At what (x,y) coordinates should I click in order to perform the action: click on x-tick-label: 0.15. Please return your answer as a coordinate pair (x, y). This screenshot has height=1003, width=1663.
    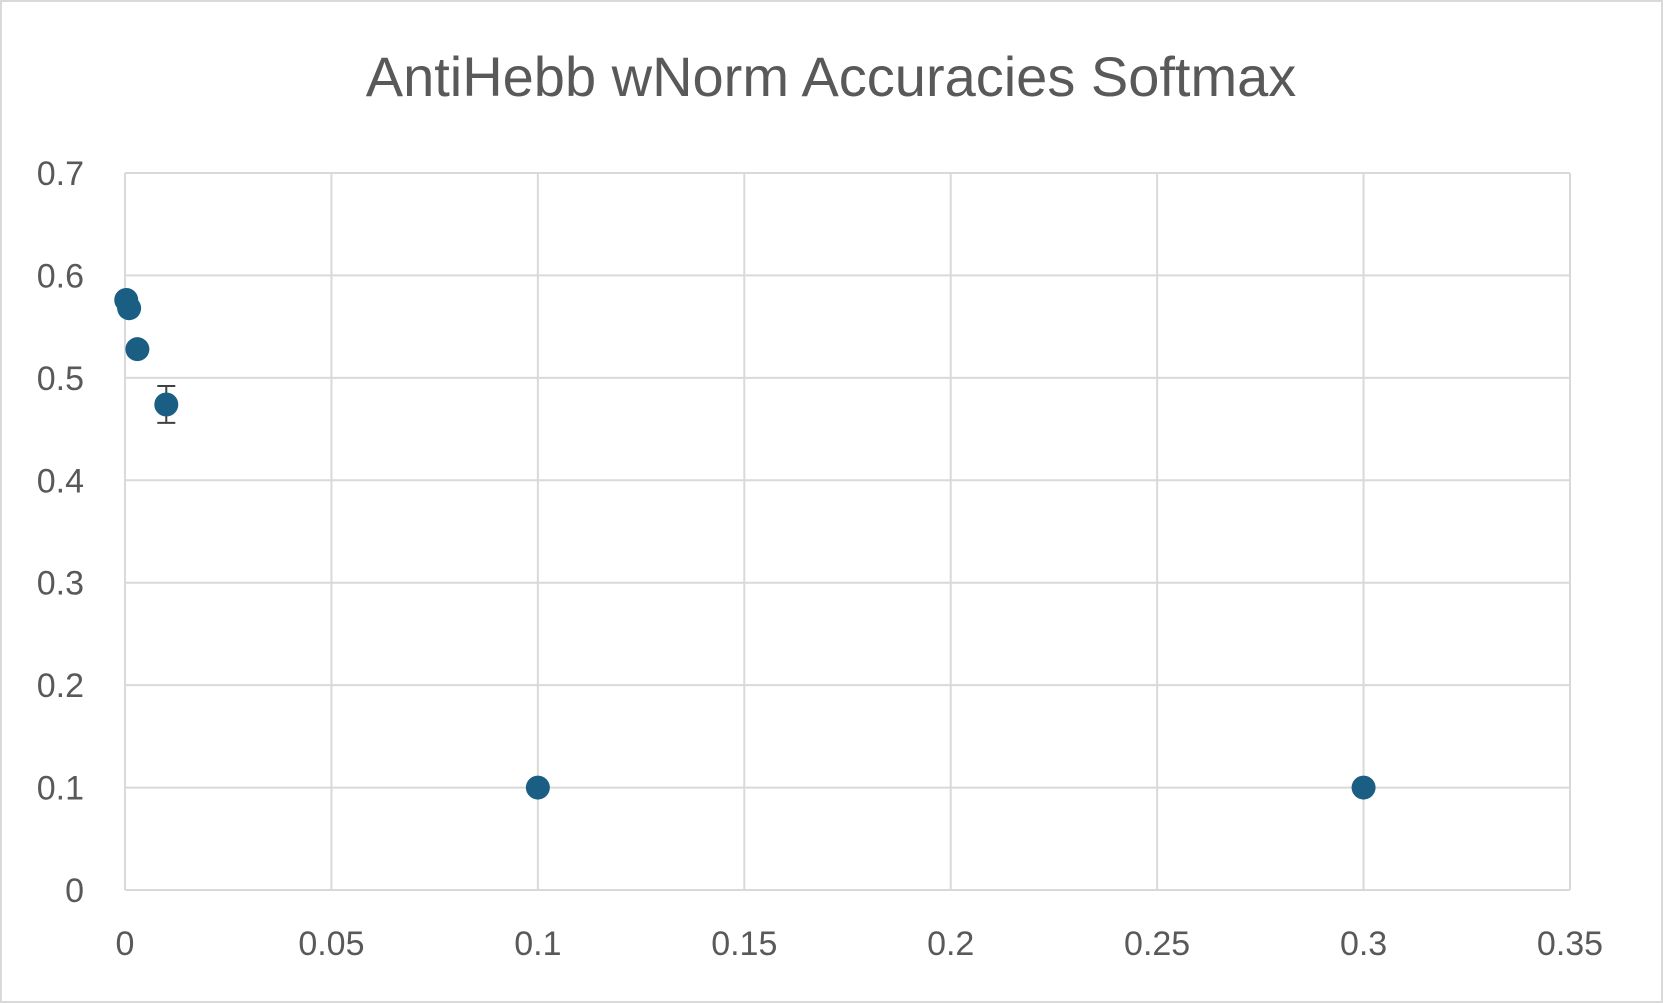
    Looking at the image, I should click on (744, 944).